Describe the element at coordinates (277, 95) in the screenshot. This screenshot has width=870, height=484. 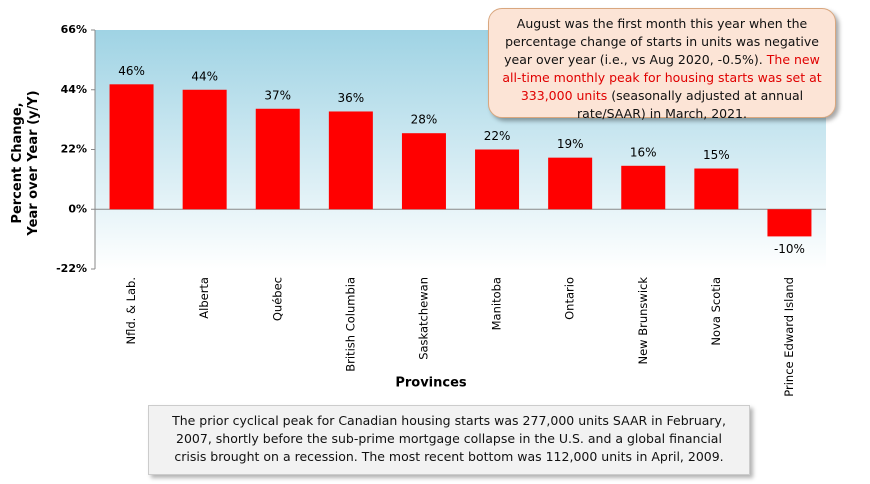
I see `data-label: 37%` at that location.